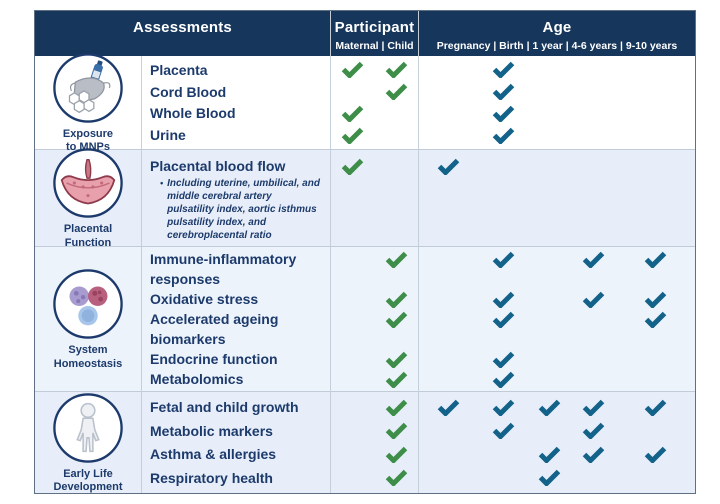 Image resolution: width=720 pixels, height=504 pixels. I want to click on assessment-label: Asthma & allergies, so click(213, 454).